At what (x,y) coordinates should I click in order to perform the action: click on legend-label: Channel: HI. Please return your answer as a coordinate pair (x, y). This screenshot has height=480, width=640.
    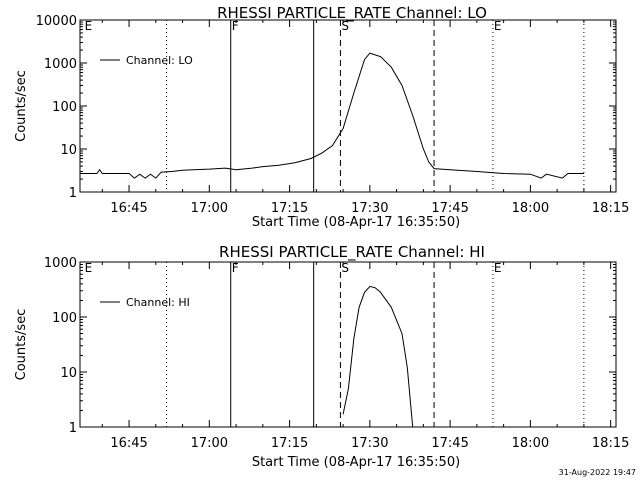
    Looking at the image, I should click on (158, 302).